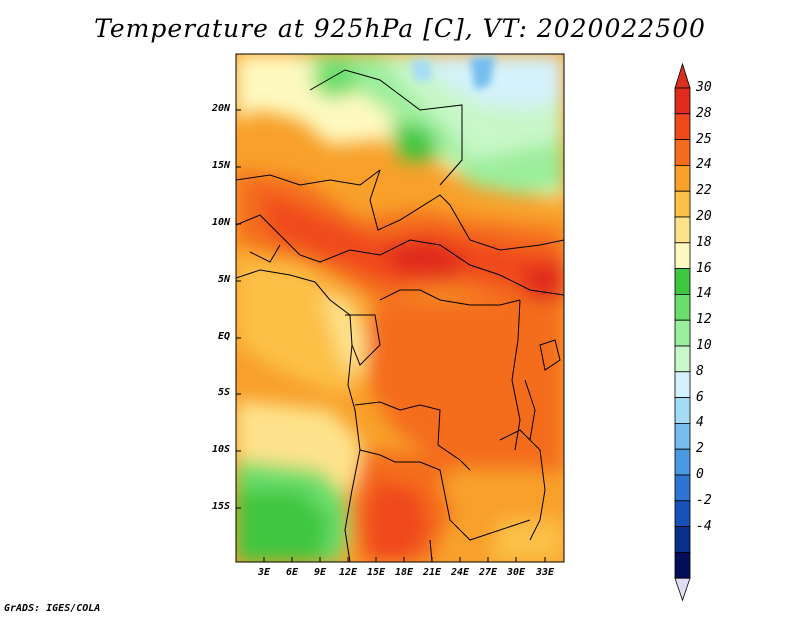 This screenshot has height=618, width=800. What do you see at coordinates (700, 371) in the screenshot?
I see `colorbar-label: 8` at bounding box center [700, 371].